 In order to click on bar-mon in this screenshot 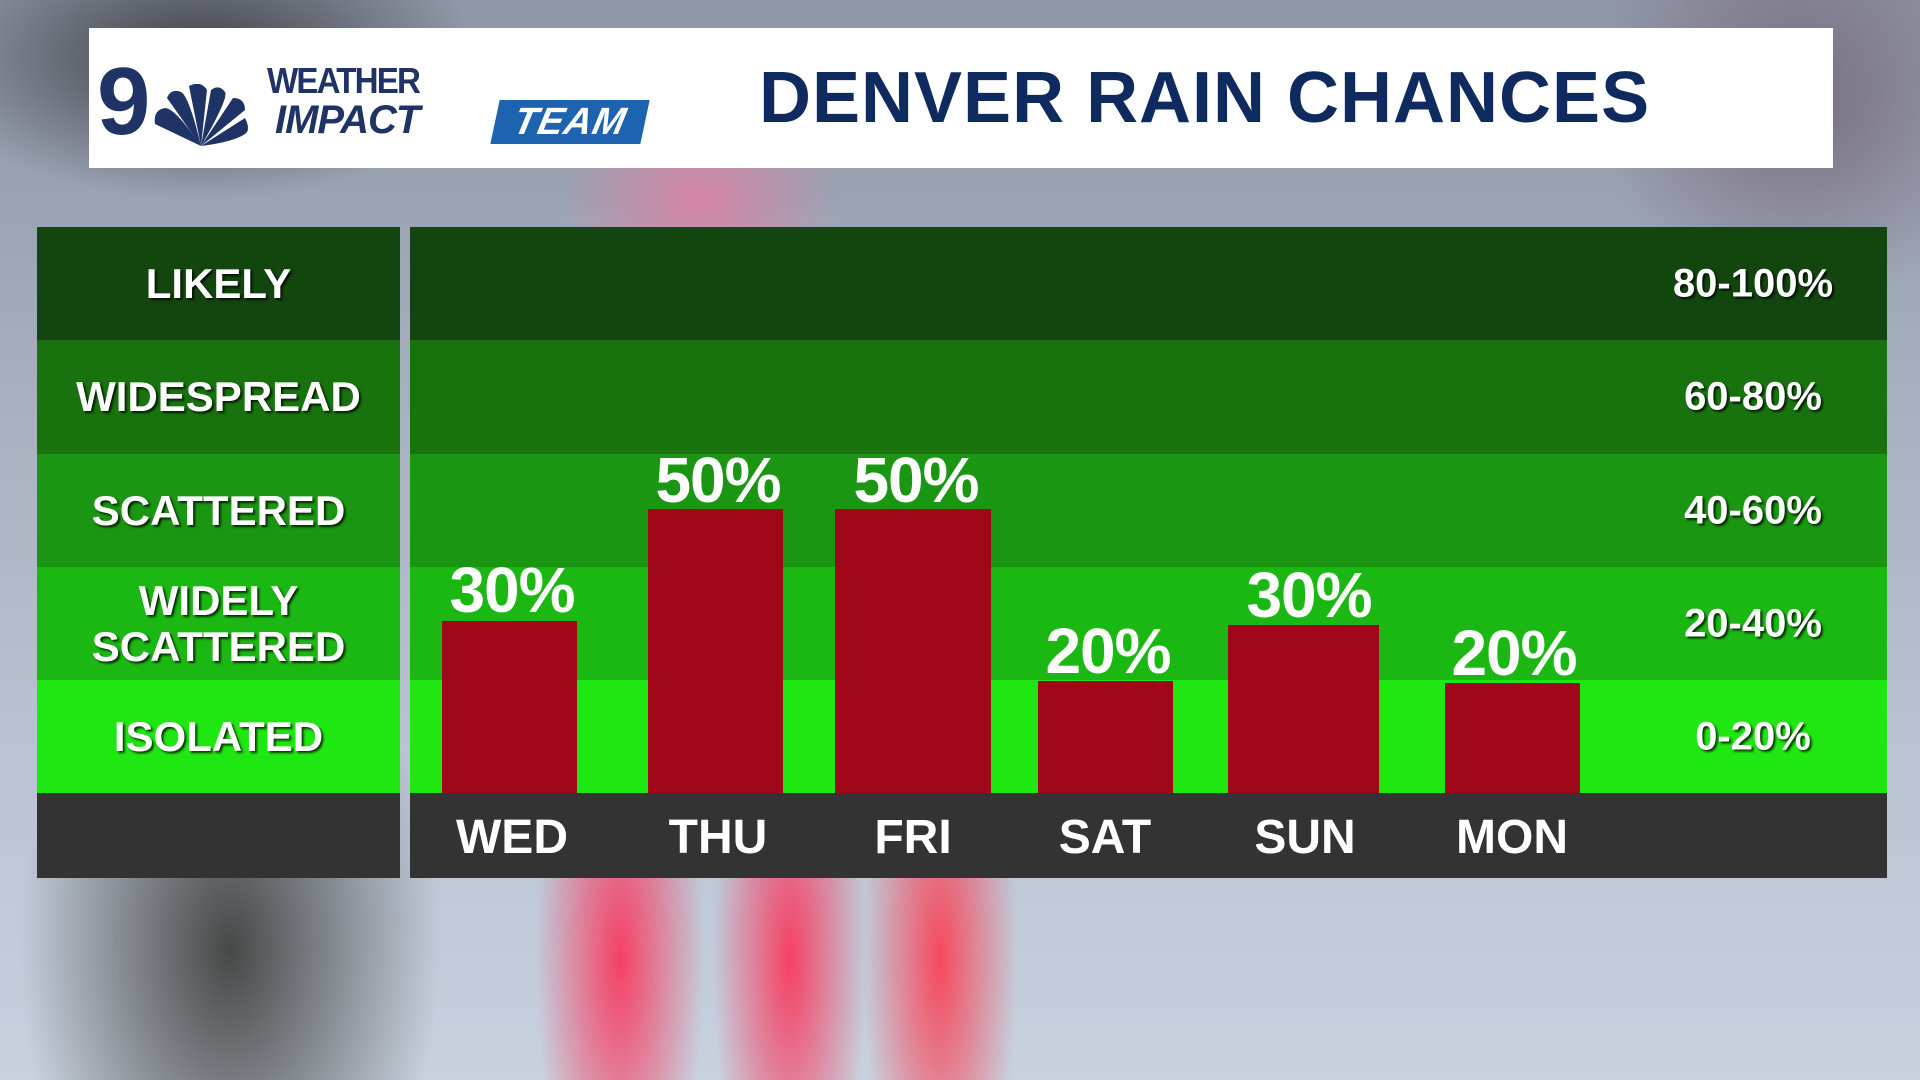, I will do `click(1512, 738)`.